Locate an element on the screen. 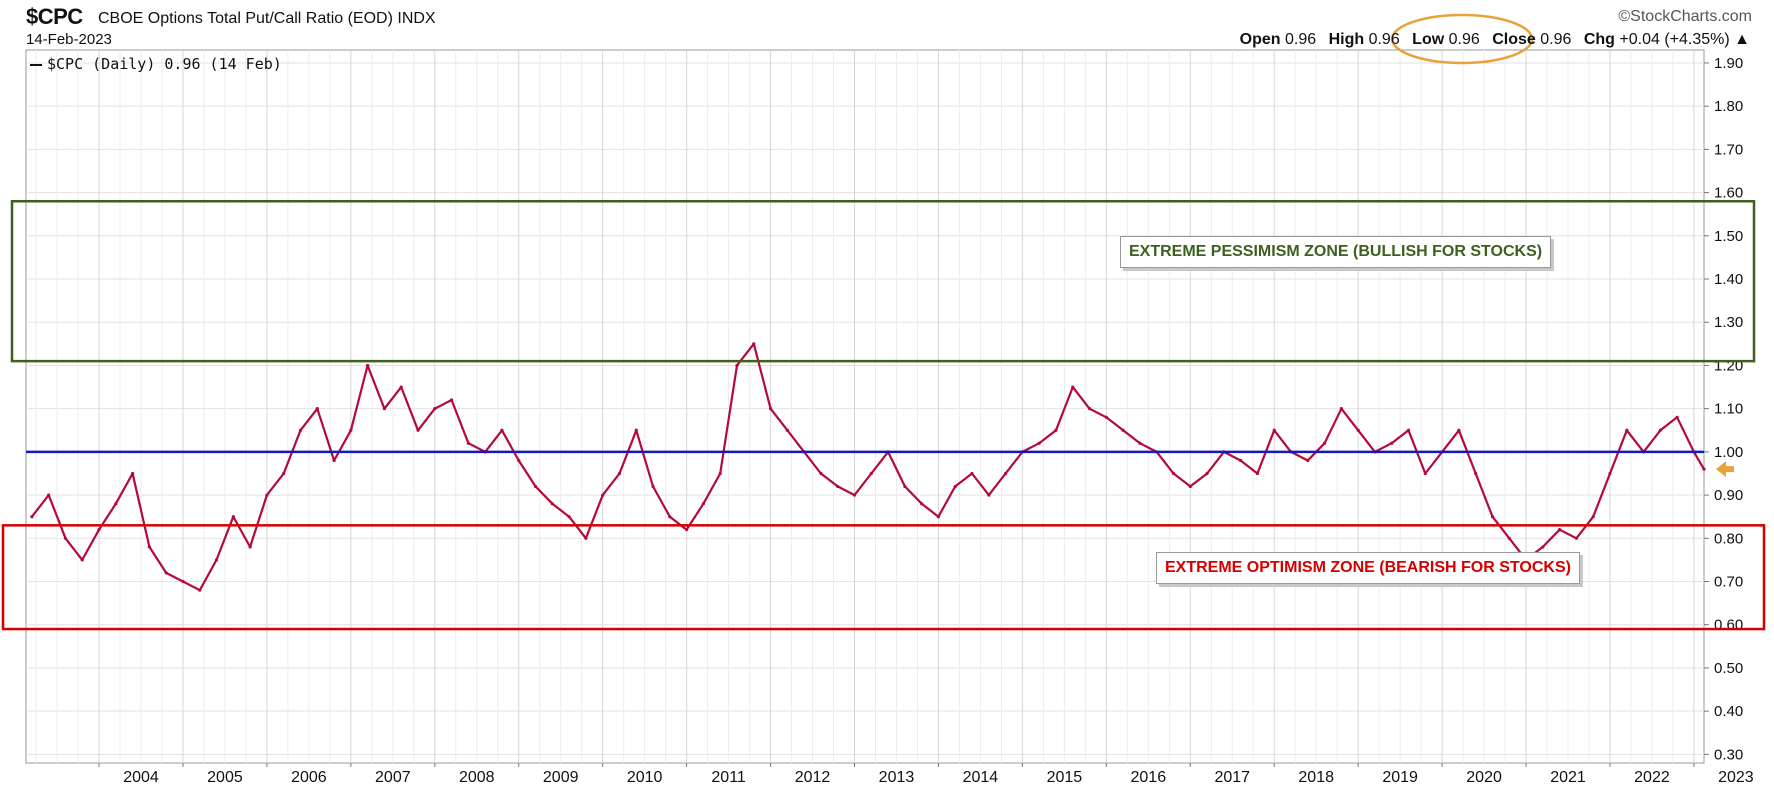 This screenshot has width=1774, height=786. chg-value: +0.04 (+4.35%) is located at coordinates (1674, 39).